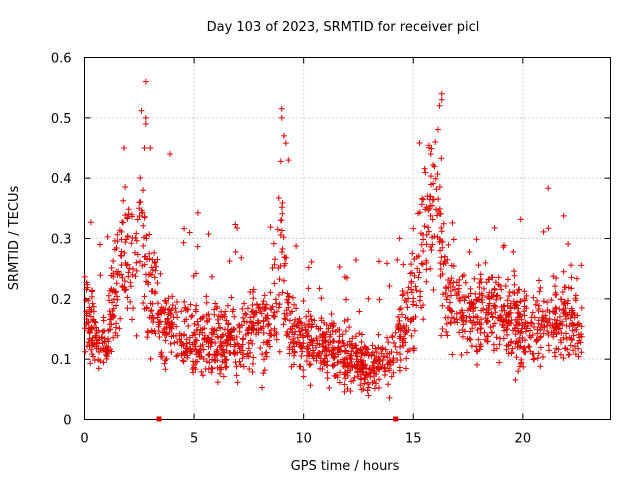  I want to click on x-tick-label: 20, so click(523, 439).